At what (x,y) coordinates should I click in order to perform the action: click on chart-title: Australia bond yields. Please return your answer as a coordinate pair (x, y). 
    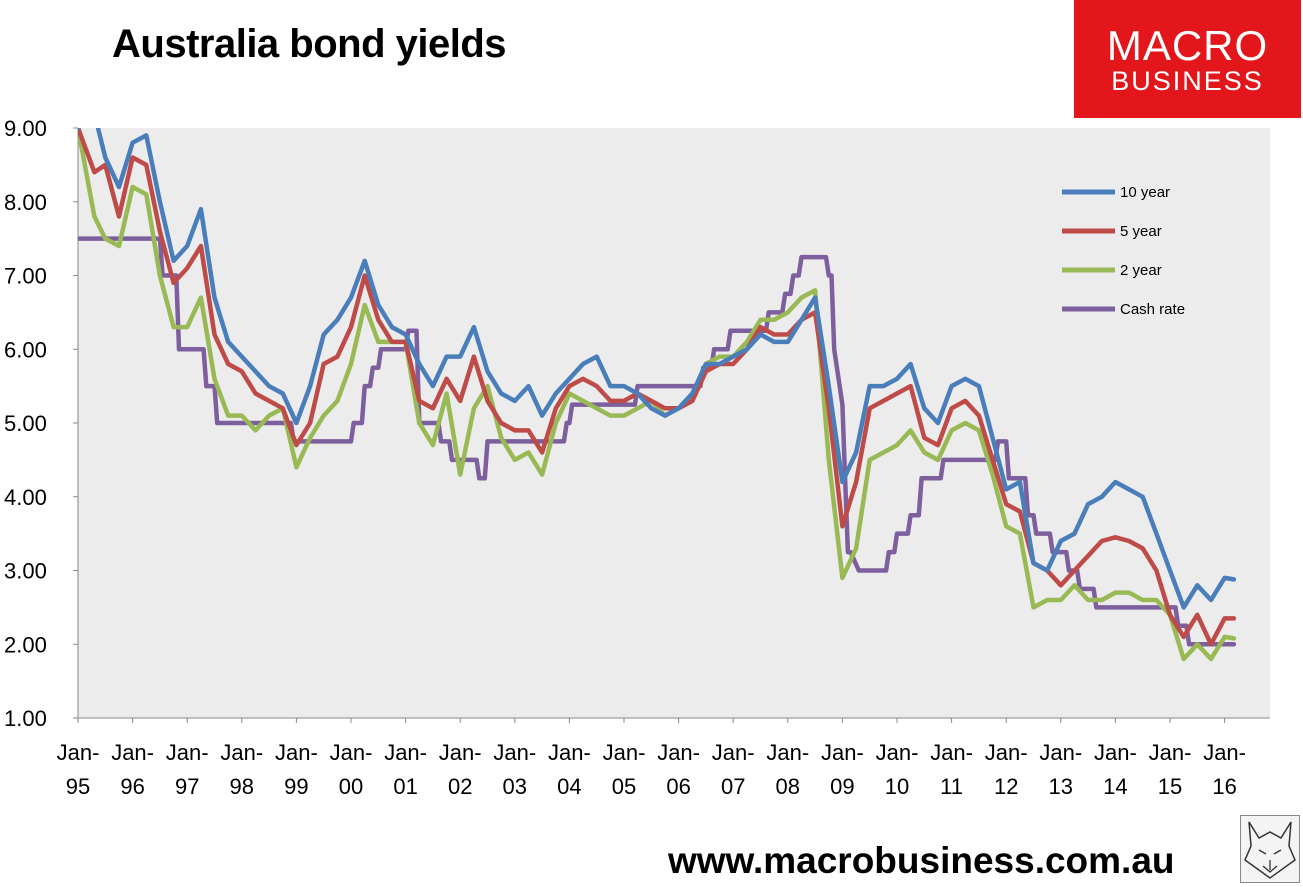
    Looking at the image, I should click on (309, 44).